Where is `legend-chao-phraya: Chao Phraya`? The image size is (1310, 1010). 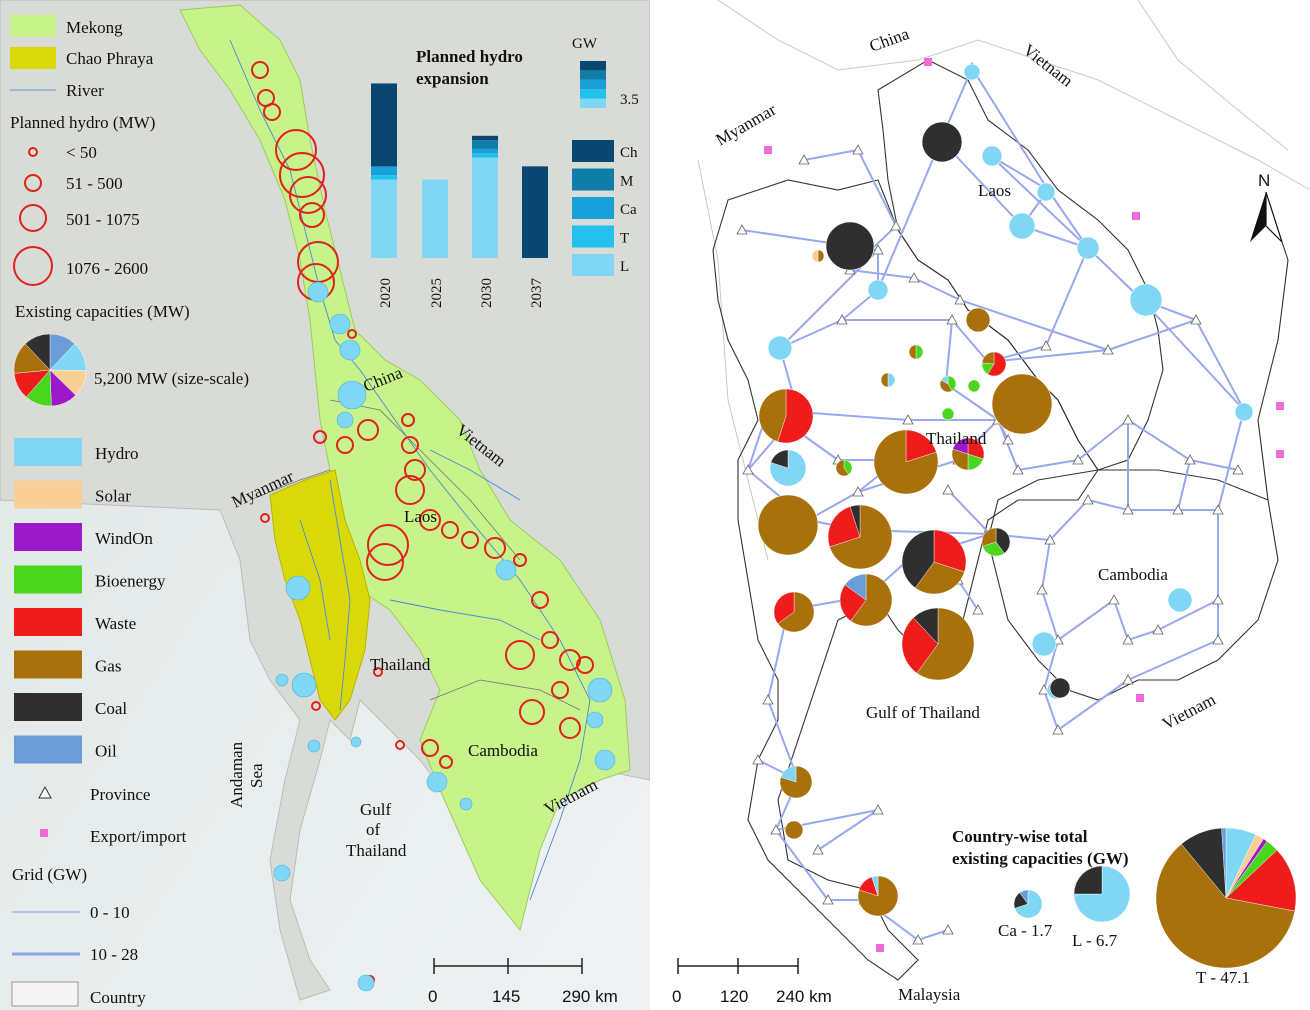 legend-chao-phraya: Chao Phraya is located at coordinates (110, 58).